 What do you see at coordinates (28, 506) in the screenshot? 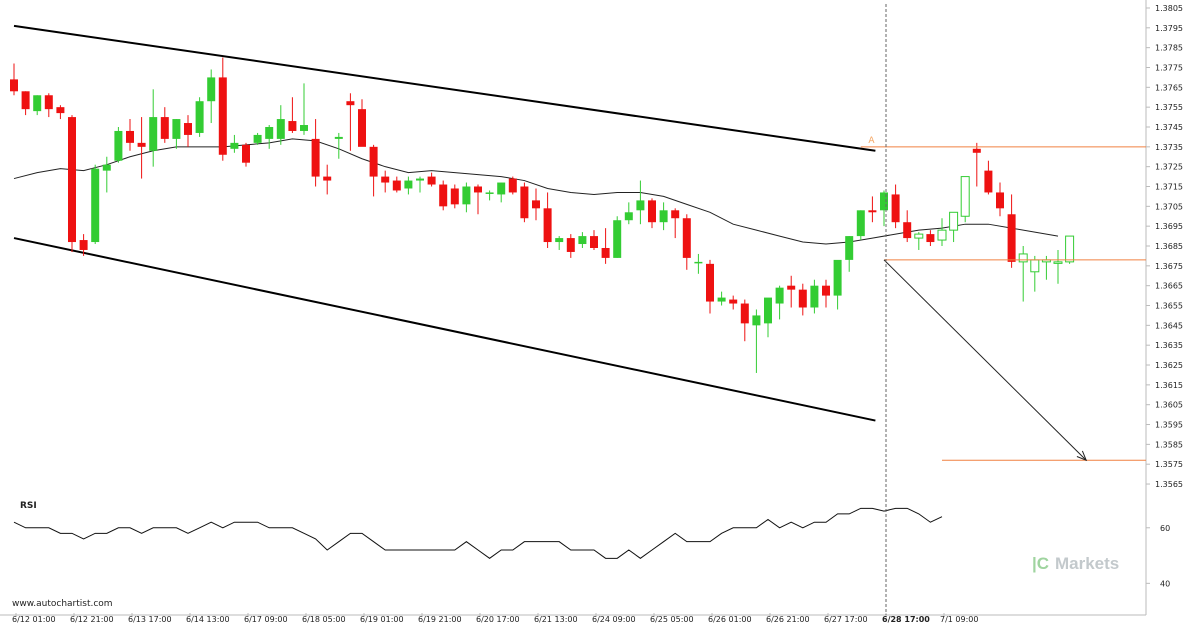
I see `rsi-label: RSI` at bounding box center [28, 506].